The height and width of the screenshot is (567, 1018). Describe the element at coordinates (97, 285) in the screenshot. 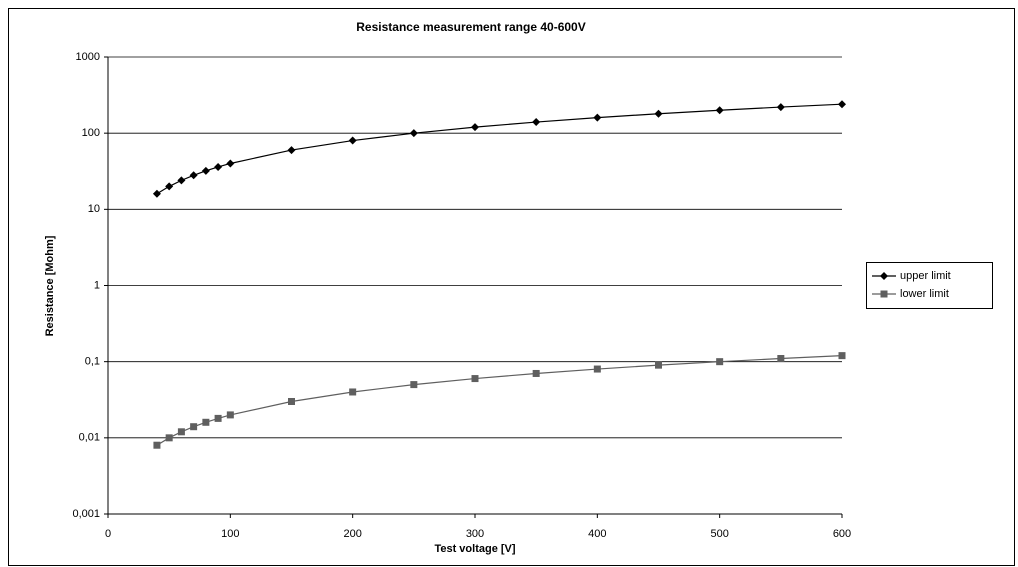

I see `y-tick-label: 1` at that location.